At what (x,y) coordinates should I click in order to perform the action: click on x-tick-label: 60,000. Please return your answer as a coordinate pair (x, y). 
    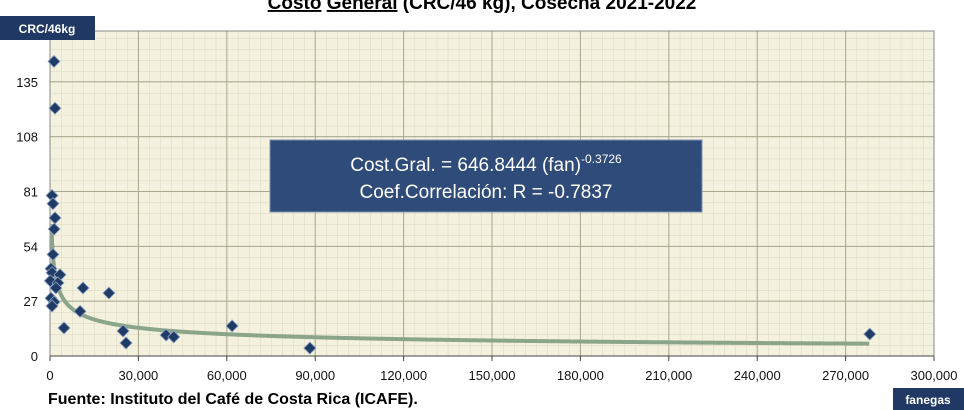
    Looking at the image, I should click on (227, 375).